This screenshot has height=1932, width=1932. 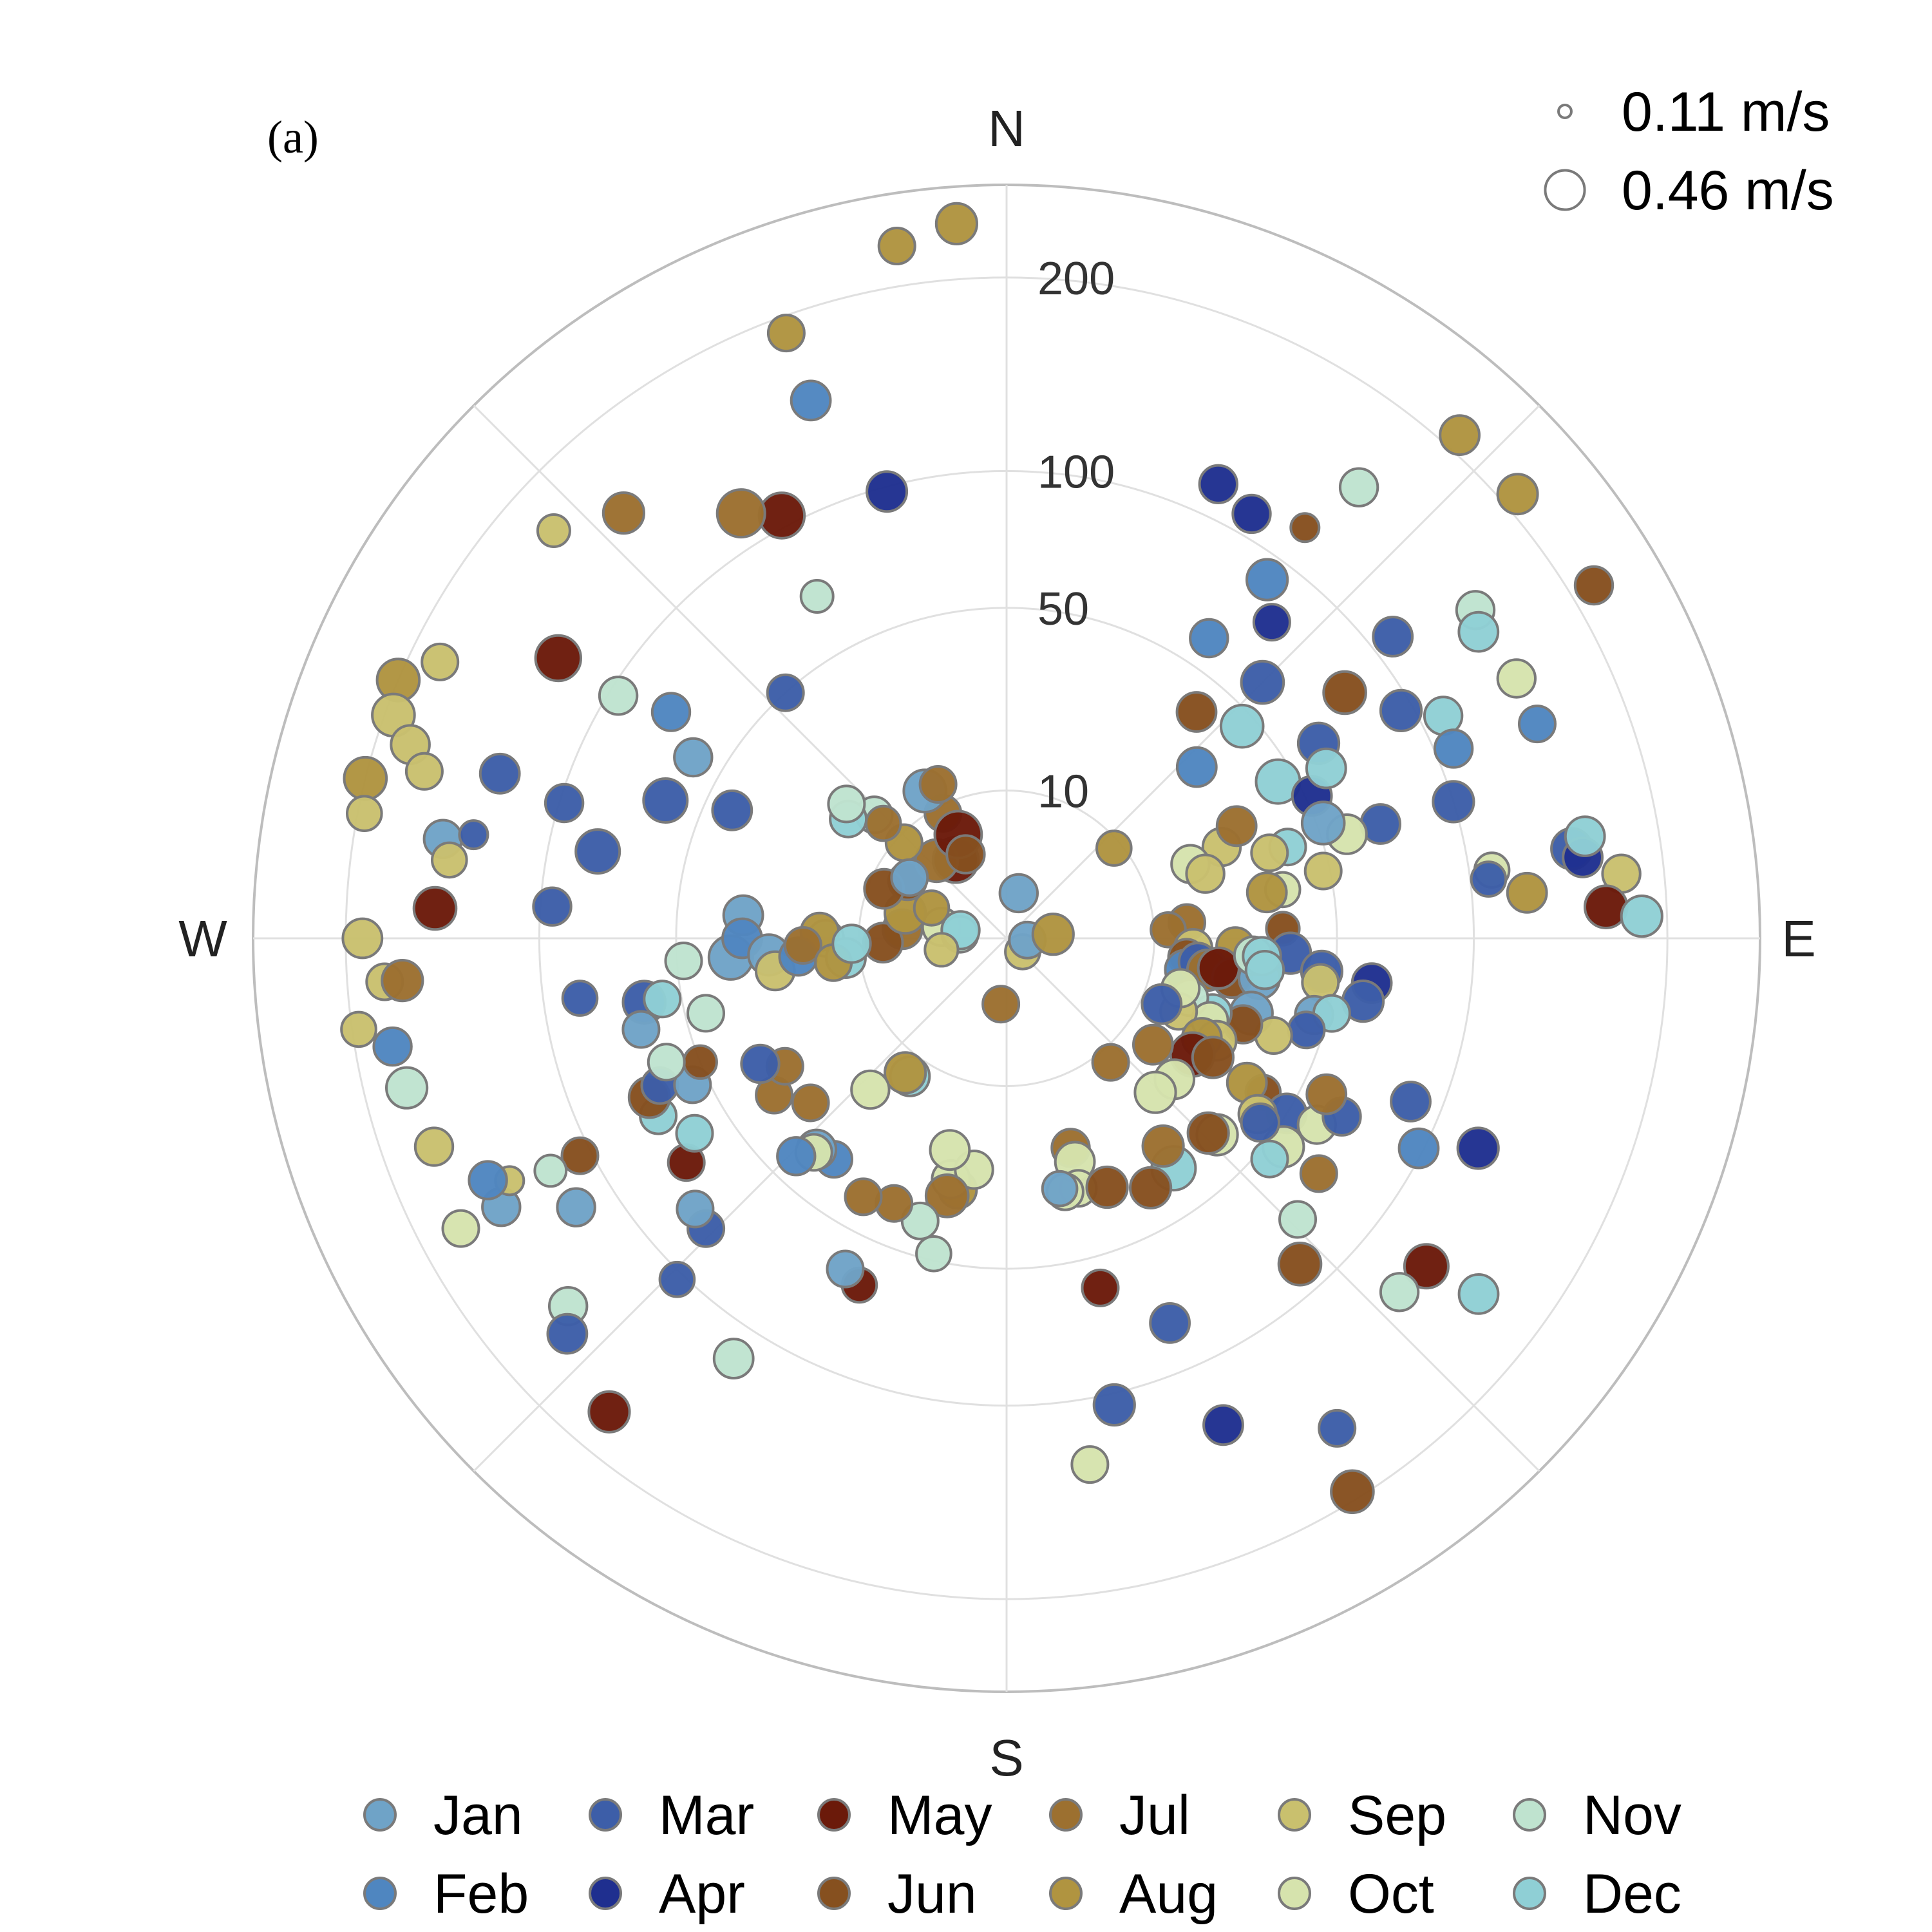 What do you see at coordinates (605, 1894) in the screenshot?
I see `legend-marker-apr` at bounding box center [605, 1894].